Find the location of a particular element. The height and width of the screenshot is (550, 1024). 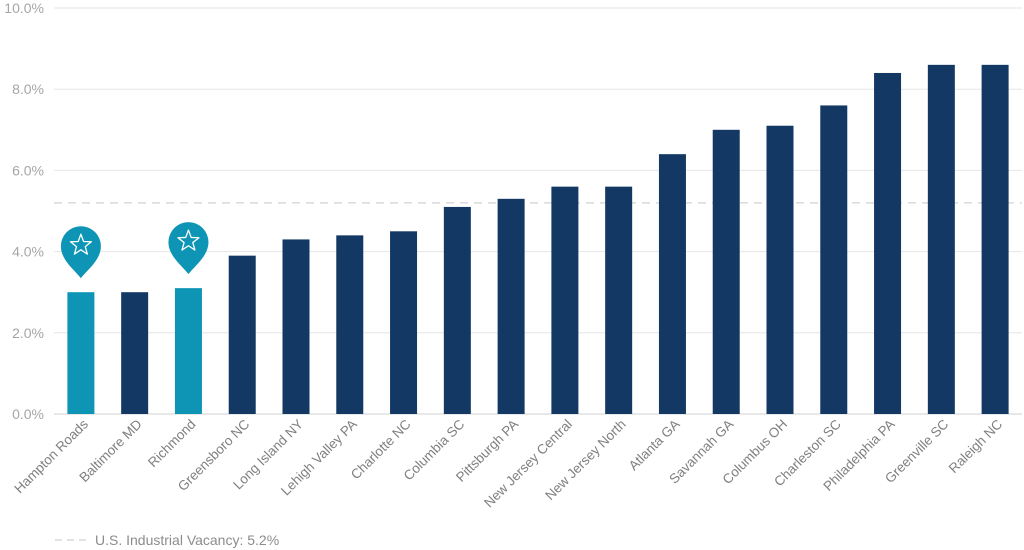

legend-label: U.S. Industrial Vacancy: 5.2% is located at coordinates (187, 540).